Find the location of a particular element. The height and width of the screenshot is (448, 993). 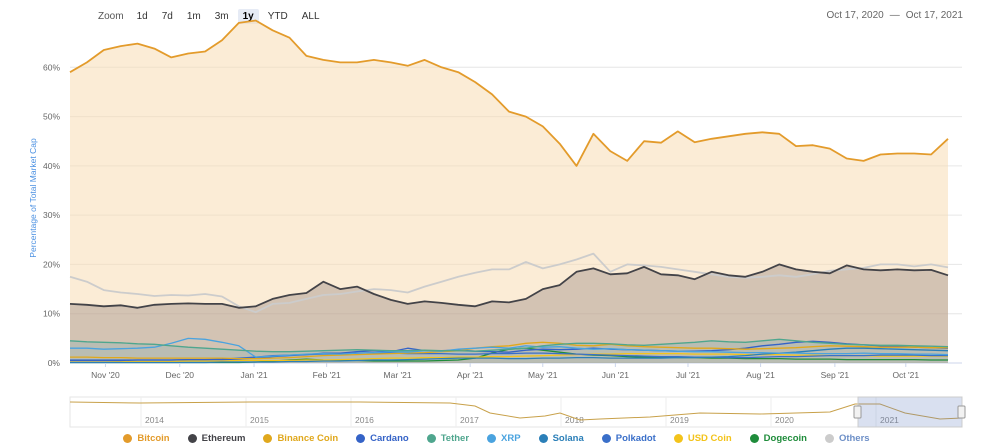

y-tick-label: 10% is located at coordinates (51, 314).